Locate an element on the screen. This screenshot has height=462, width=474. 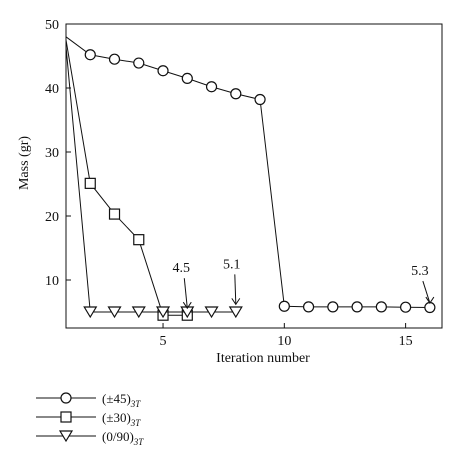
annotation-label: 4.5 is located at coordinates (182, 268).